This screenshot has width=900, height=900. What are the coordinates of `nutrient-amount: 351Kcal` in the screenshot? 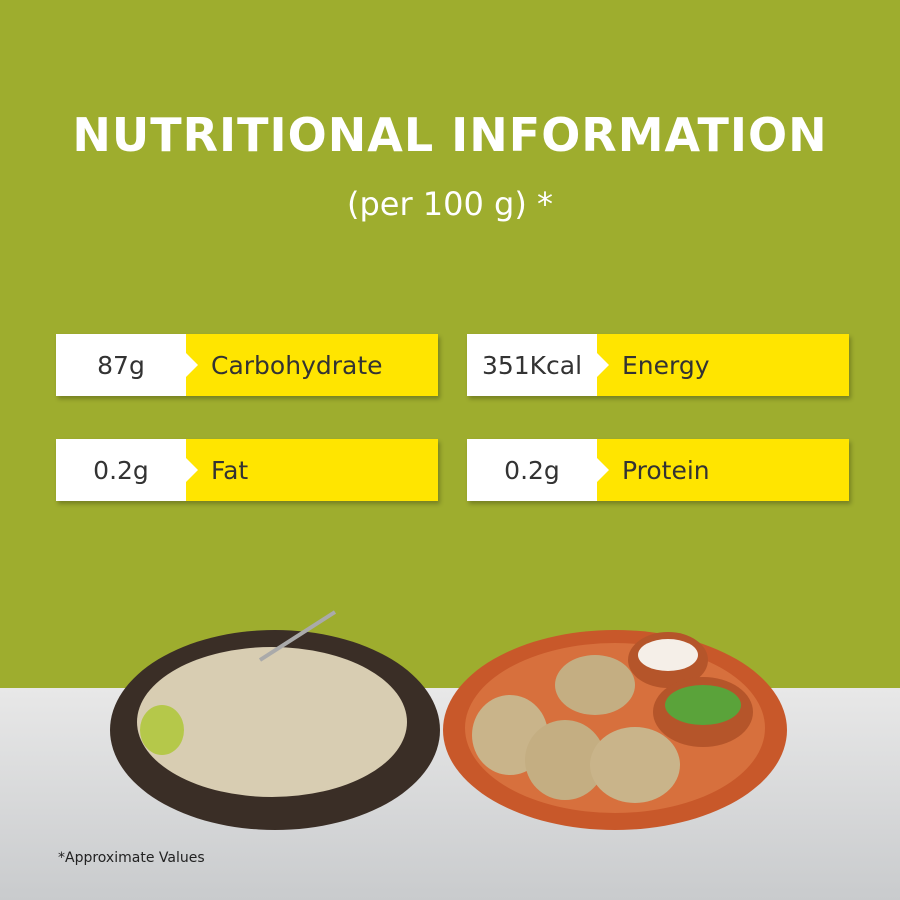 It's located at (538, 365).